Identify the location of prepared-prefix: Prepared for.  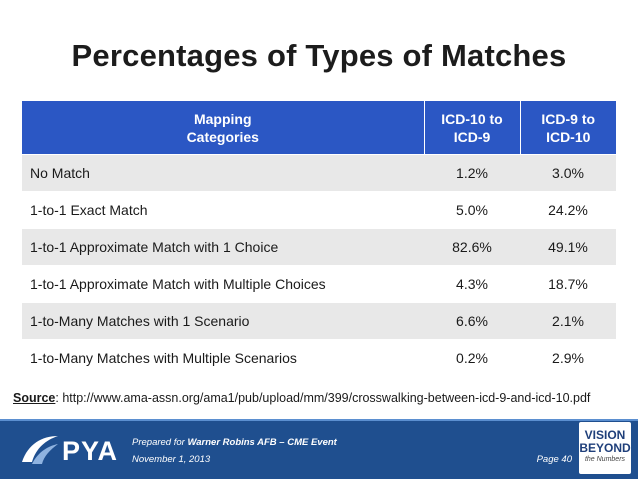
(160, 442).